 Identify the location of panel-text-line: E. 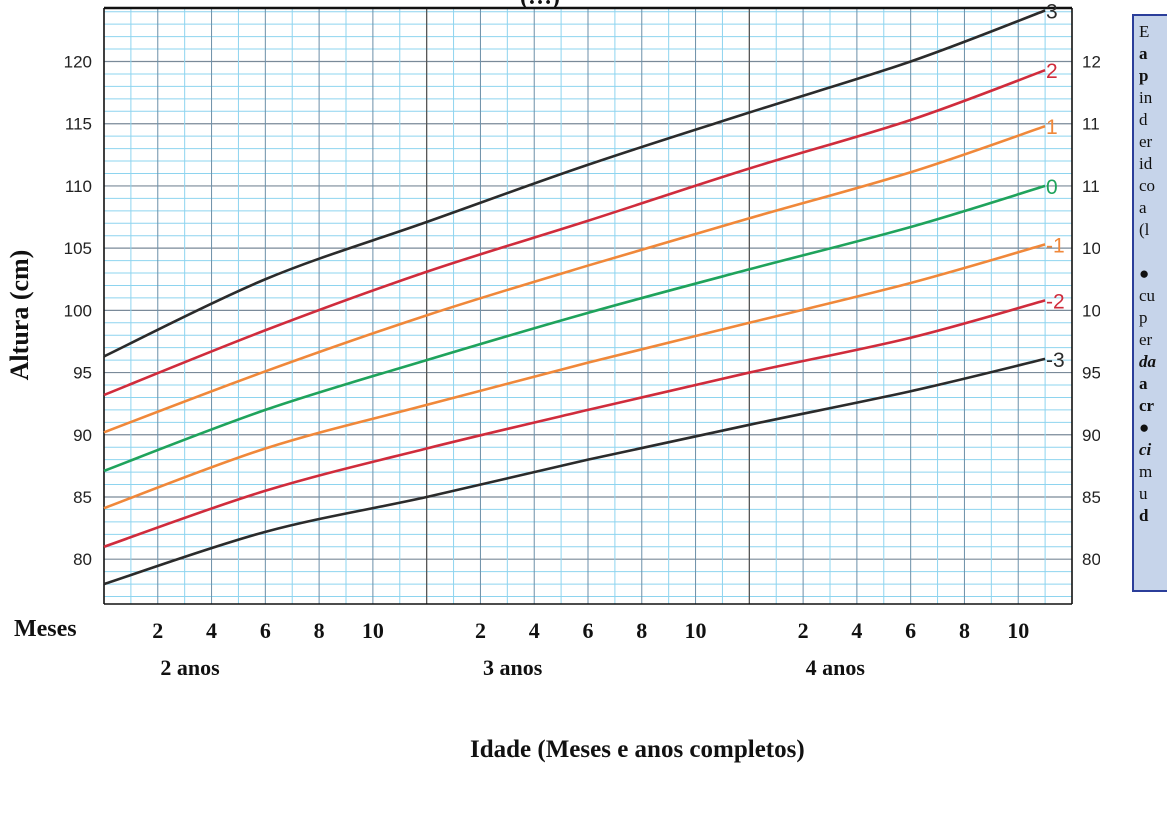
(1144, 31).